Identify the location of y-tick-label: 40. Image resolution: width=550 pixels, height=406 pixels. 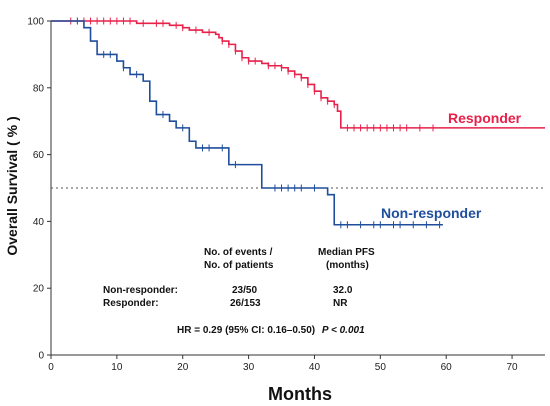
(39, 222).